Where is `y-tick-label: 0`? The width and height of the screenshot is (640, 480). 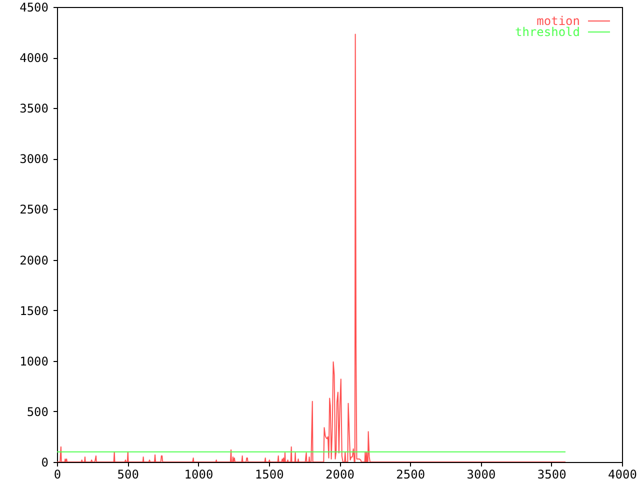 y-tick-label: 0 is located at coordinates (44, 463).